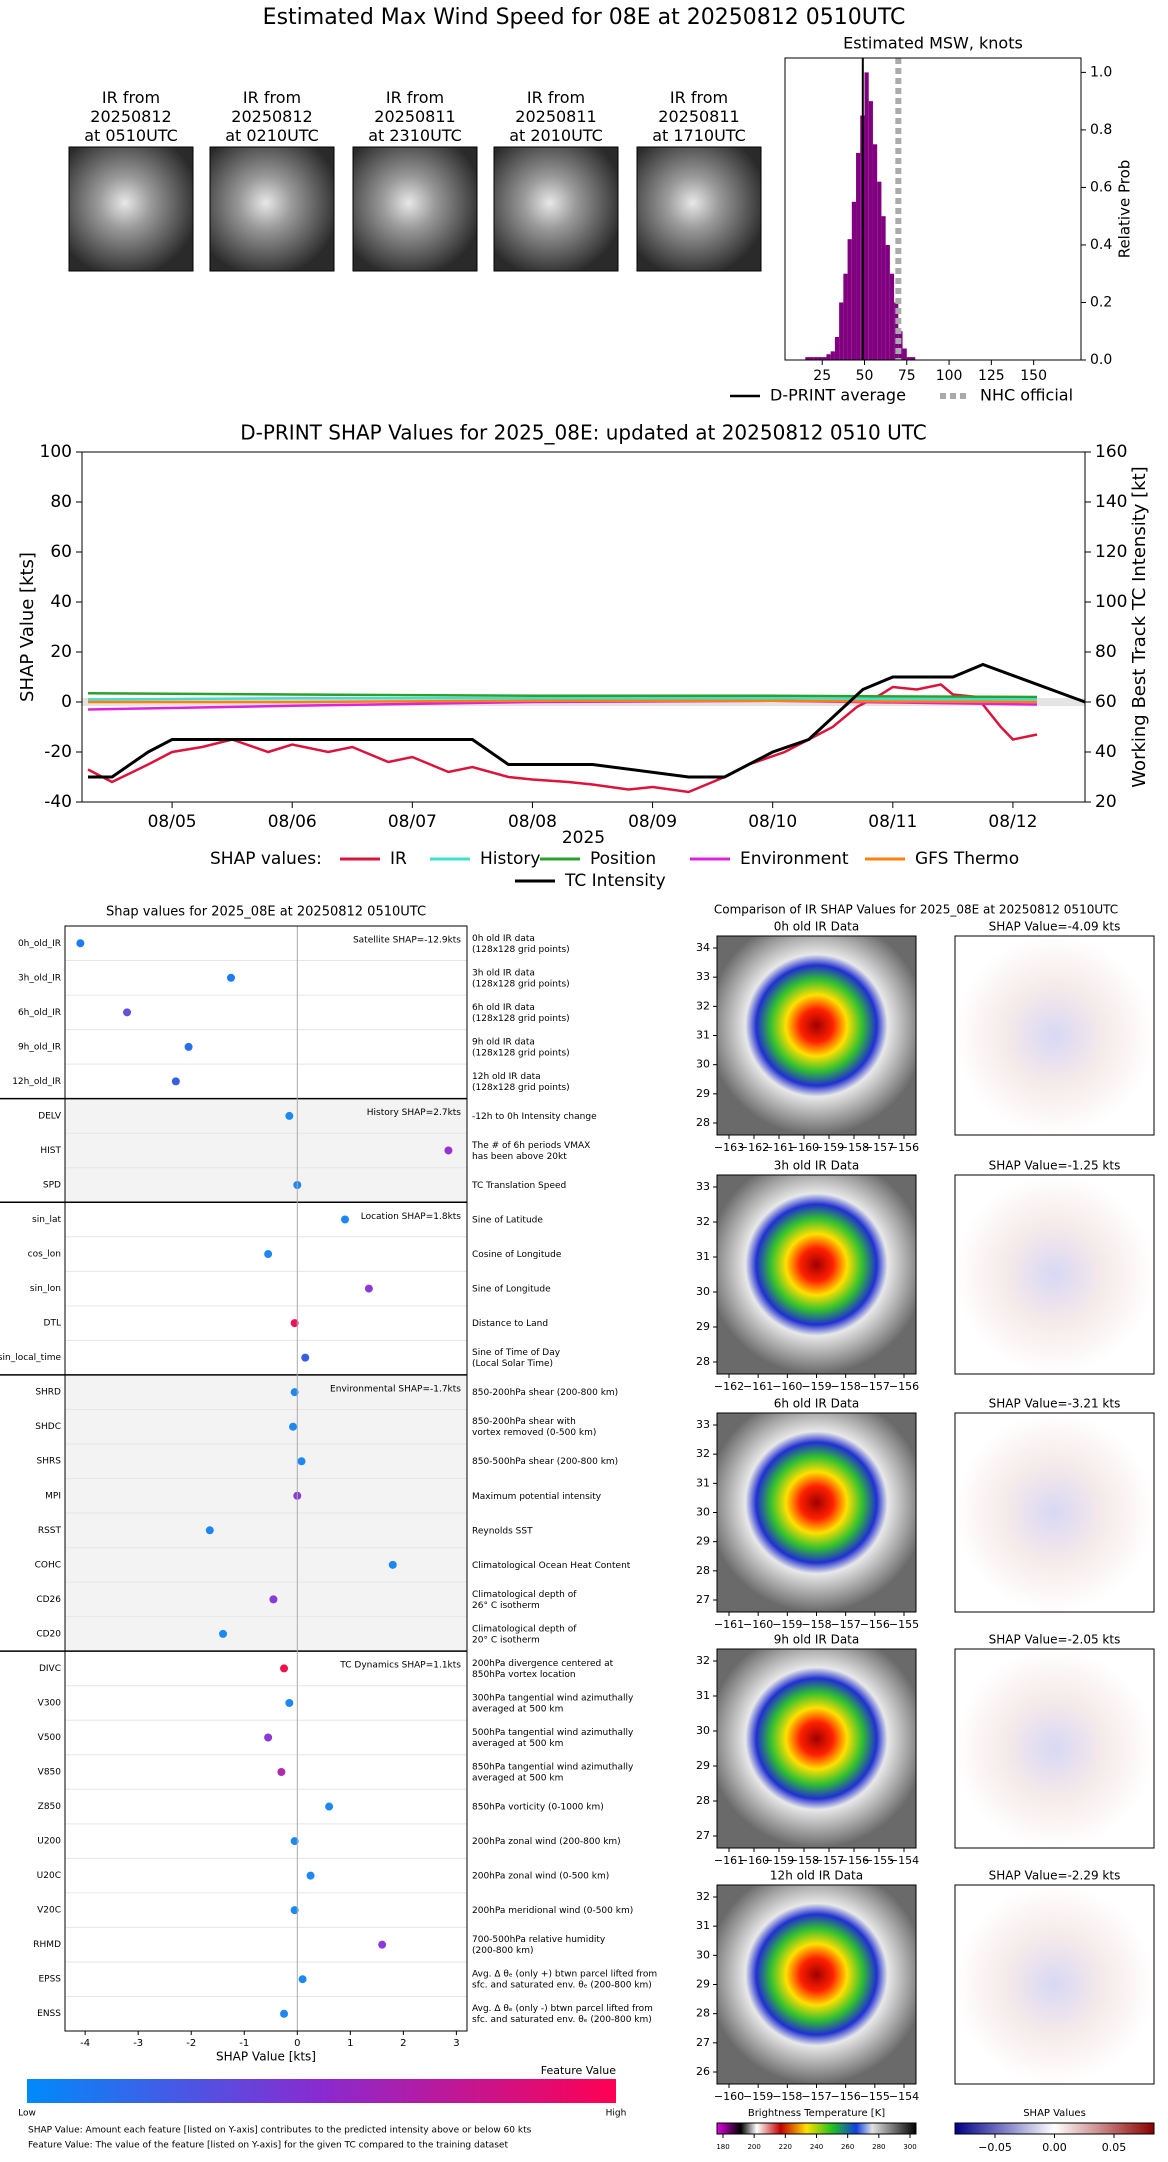 The width and height of the screenshot is (1168, 2162). What do you see at coordinates (545, 1393) in the screenshot?
I see `feature-description: 850-200hPa shear (200-800 km)` at bounding box center [545, 1393].